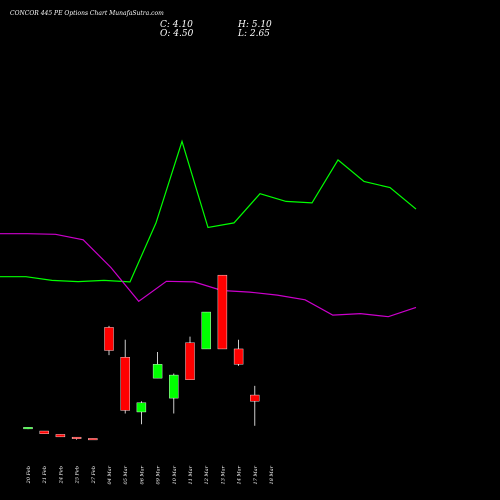  Describe the element at coordinates (177, 34) in the screenshot. I see `open-value: O: 4.50` at that location.